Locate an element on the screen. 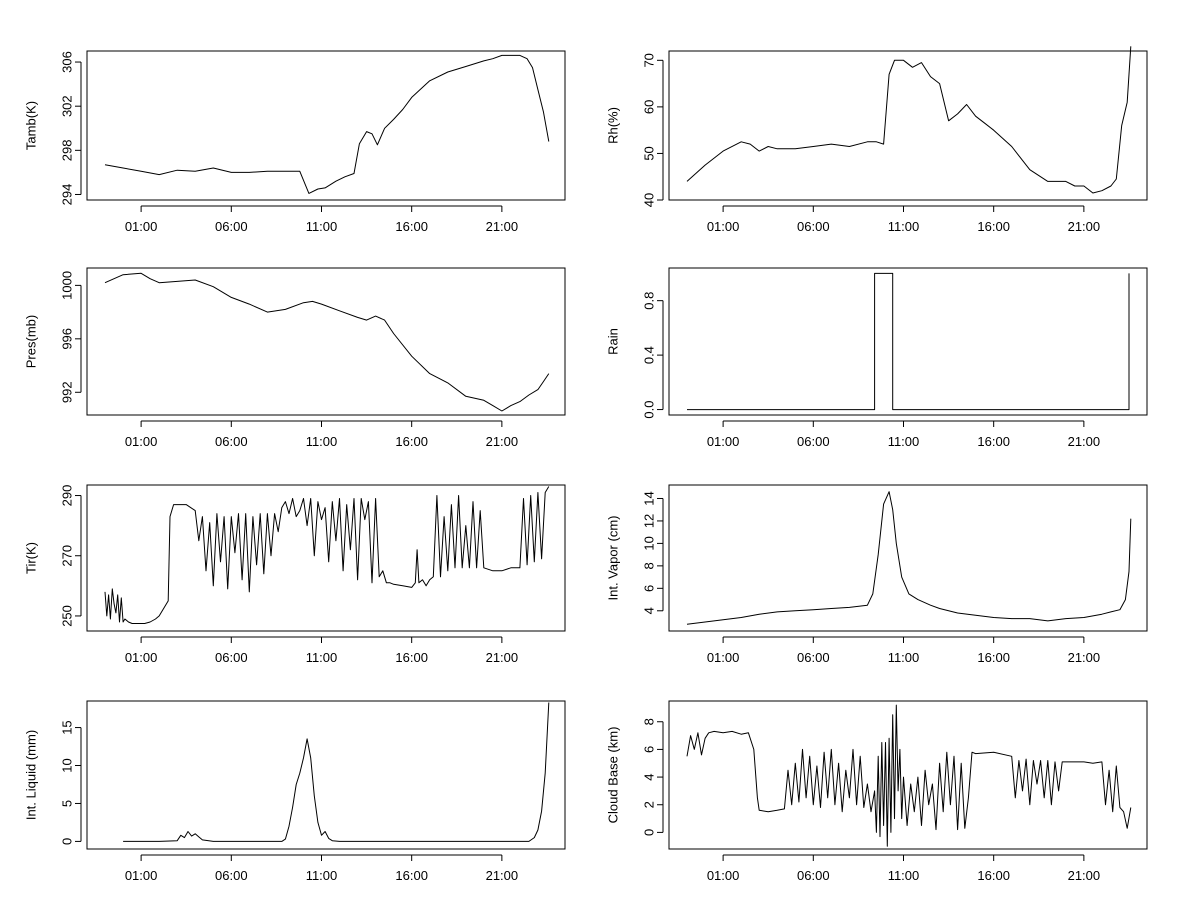  tir-y-tick-label: 270 is located at coordinates (67, 556).